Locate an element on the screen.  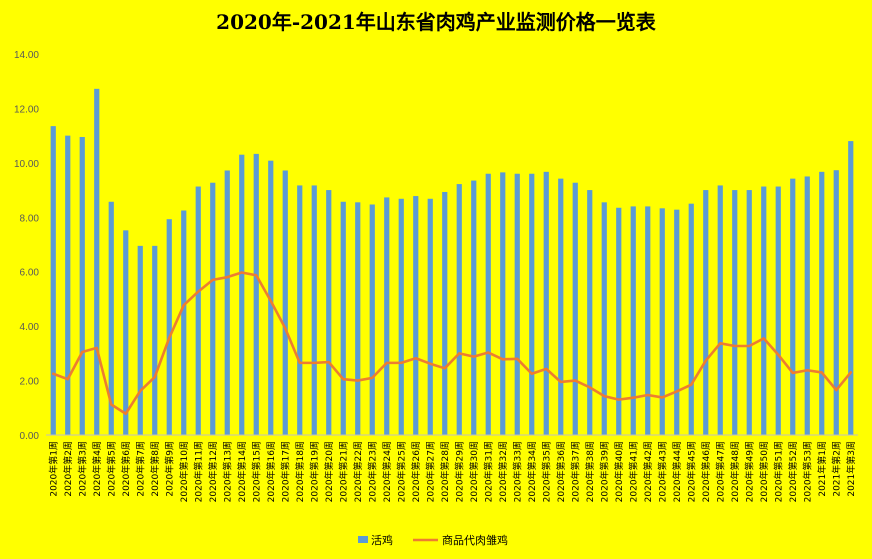
x-tick-label: 2020年第34周 is located at coordinates (532, 471).